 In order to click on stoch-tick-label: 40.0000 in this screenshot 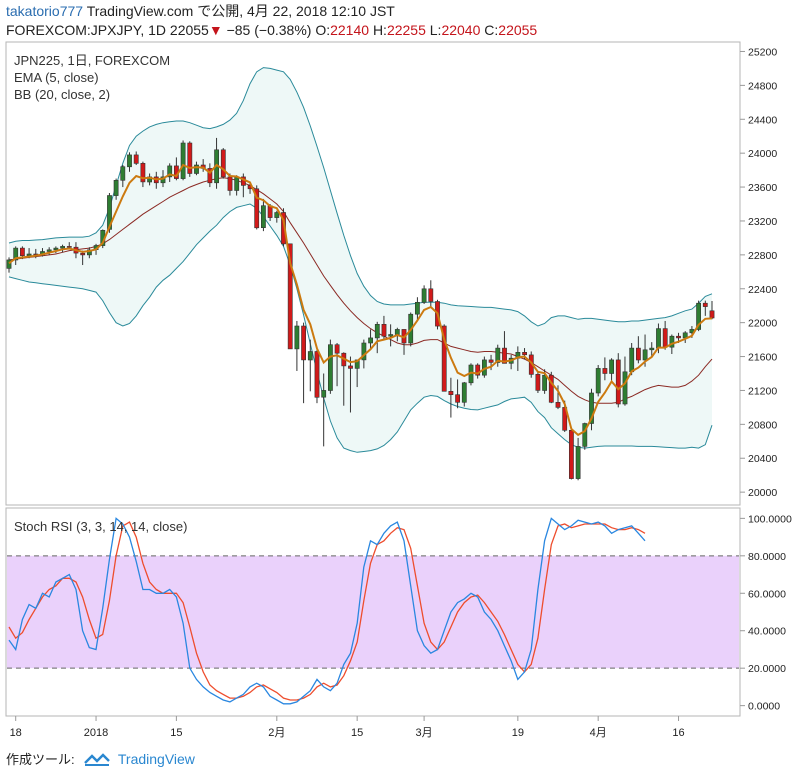, I will do `click(767, 632)`.